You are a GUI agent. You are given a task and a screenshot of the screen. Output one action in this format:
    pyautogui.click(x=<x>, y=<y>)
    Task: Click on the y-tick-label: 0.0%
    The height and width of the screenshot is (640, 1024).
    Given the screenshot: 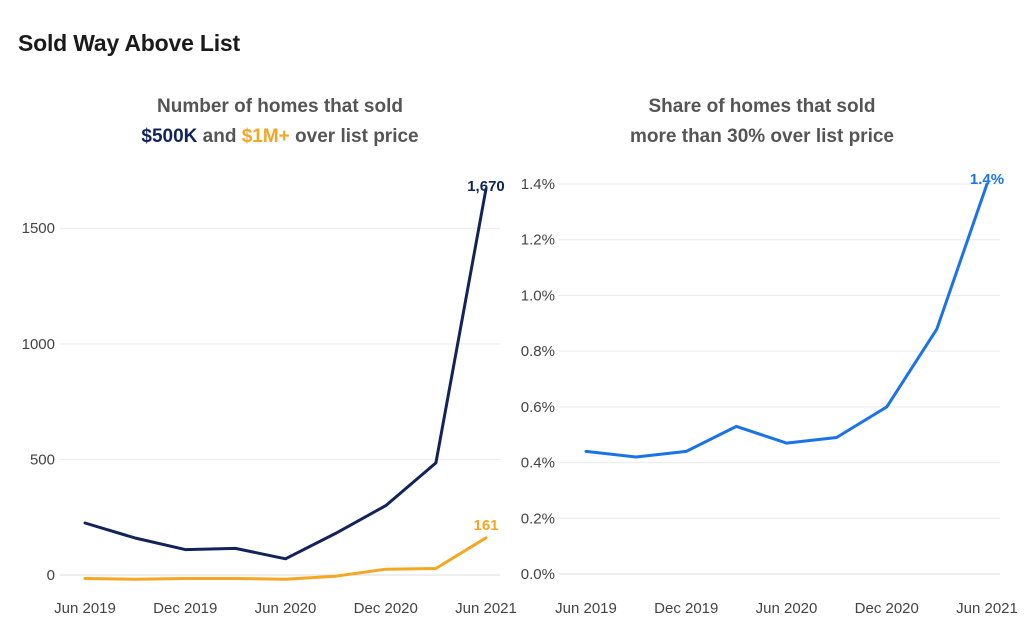 What is the action you would take?
    pyautogui.click(x=538, y=574)
    